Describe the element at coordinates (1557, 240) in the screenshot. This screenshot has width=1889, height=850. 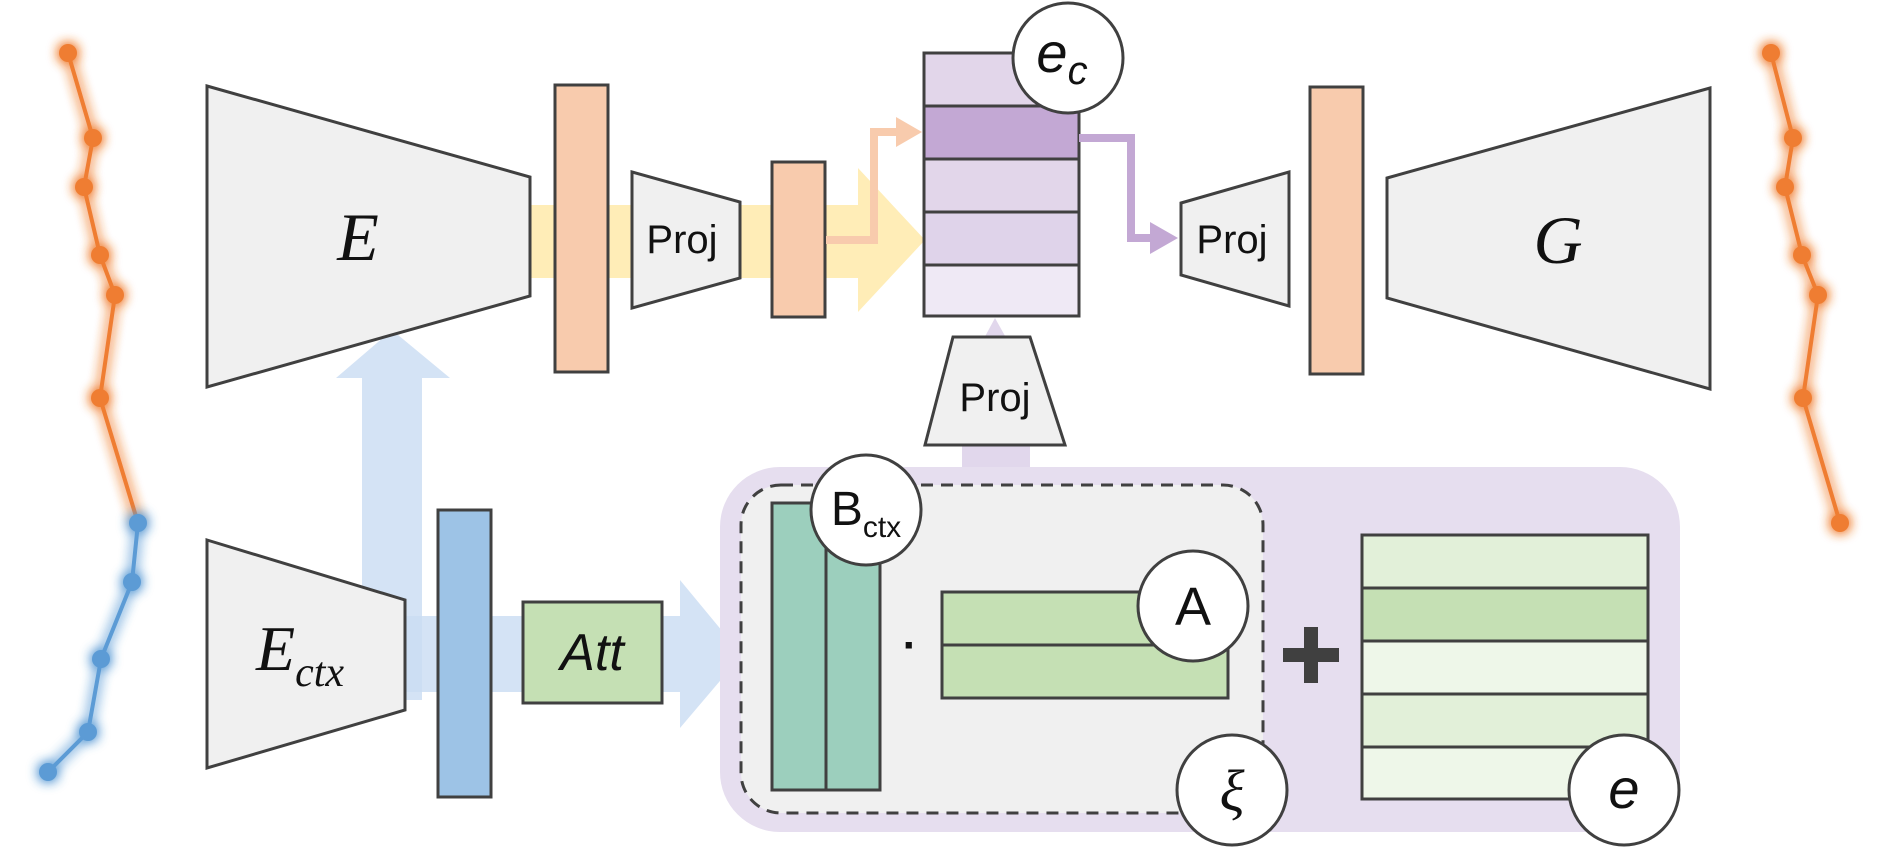
I see `generator-label: G` at that location.